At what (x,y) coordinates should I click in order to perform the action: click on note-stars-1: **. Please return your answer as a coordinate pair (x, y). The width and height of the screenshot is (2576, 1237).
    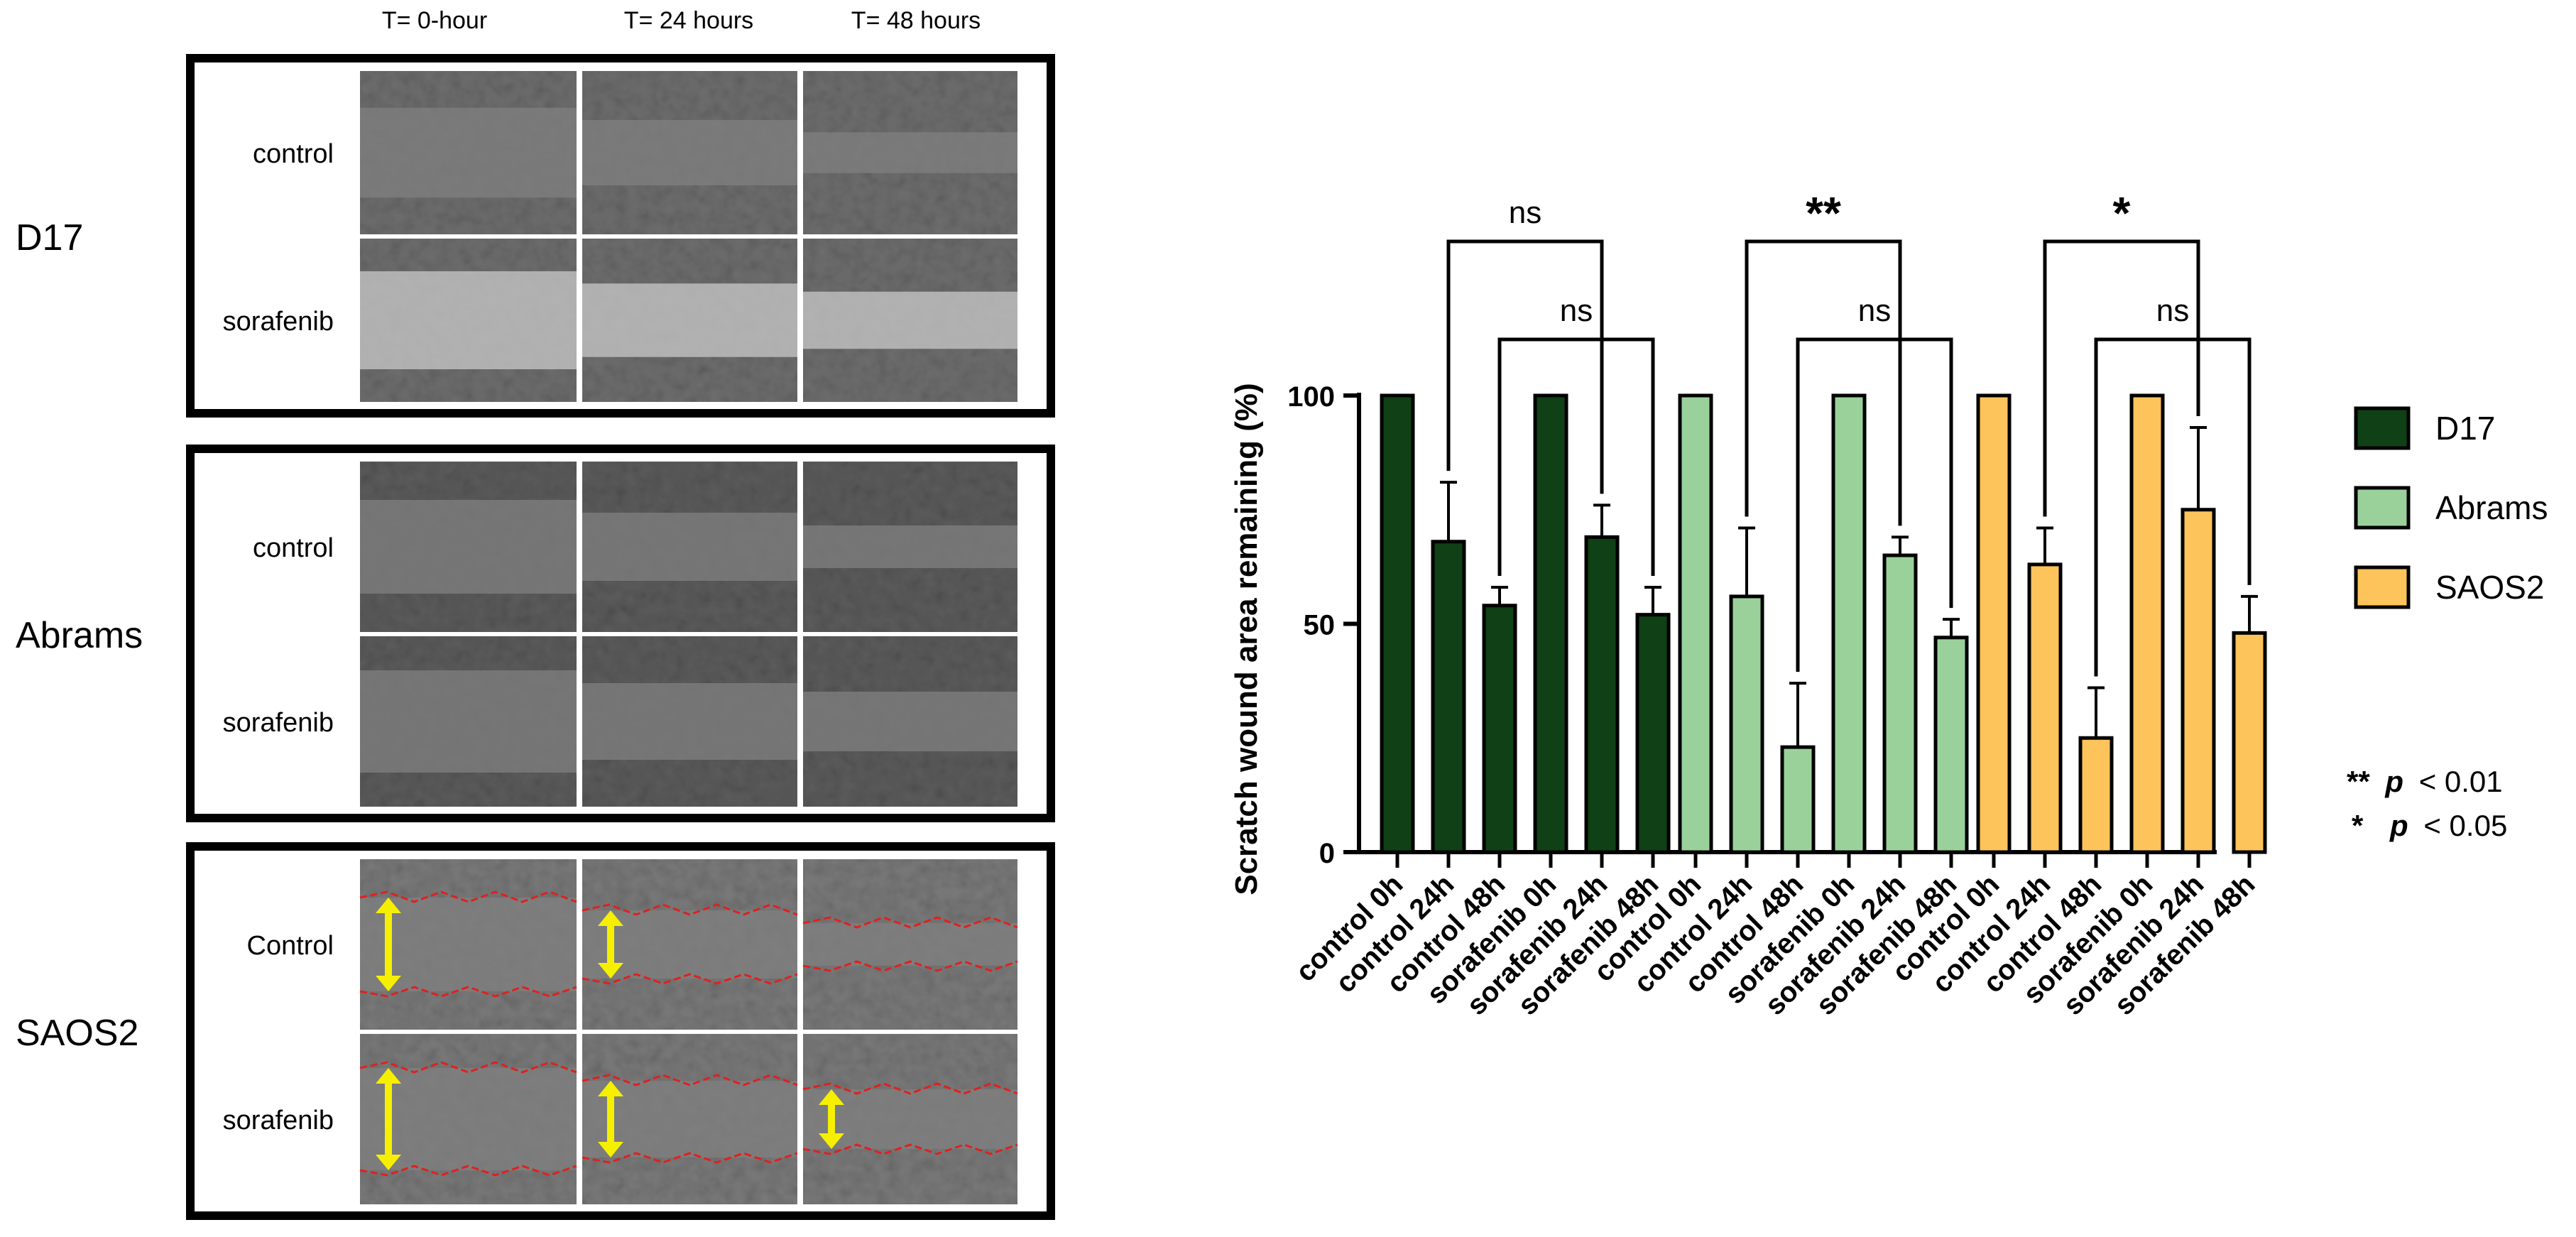
    Looking at the image, I should click on (2358, 782).